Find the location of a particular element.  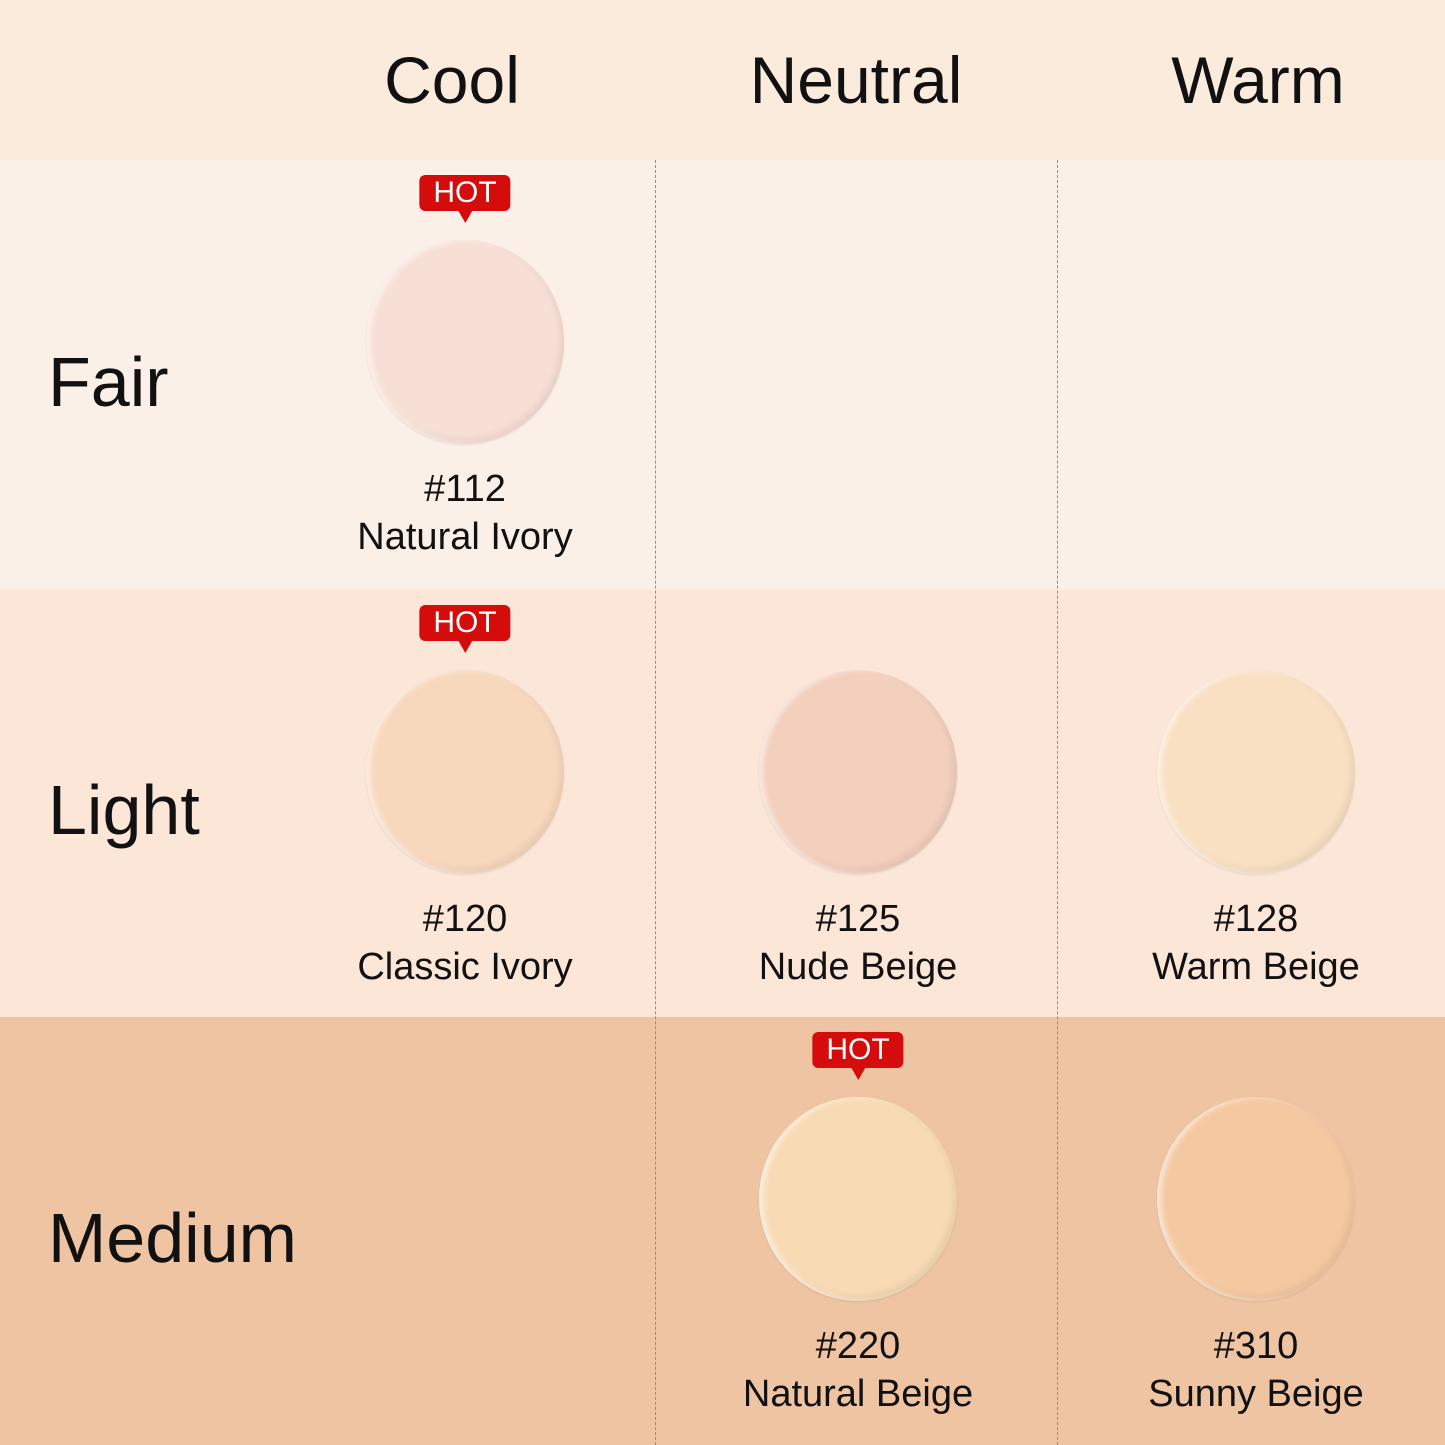

shade-cell: HOT #112 Natural Ivory is located at coordinates (465, 374).